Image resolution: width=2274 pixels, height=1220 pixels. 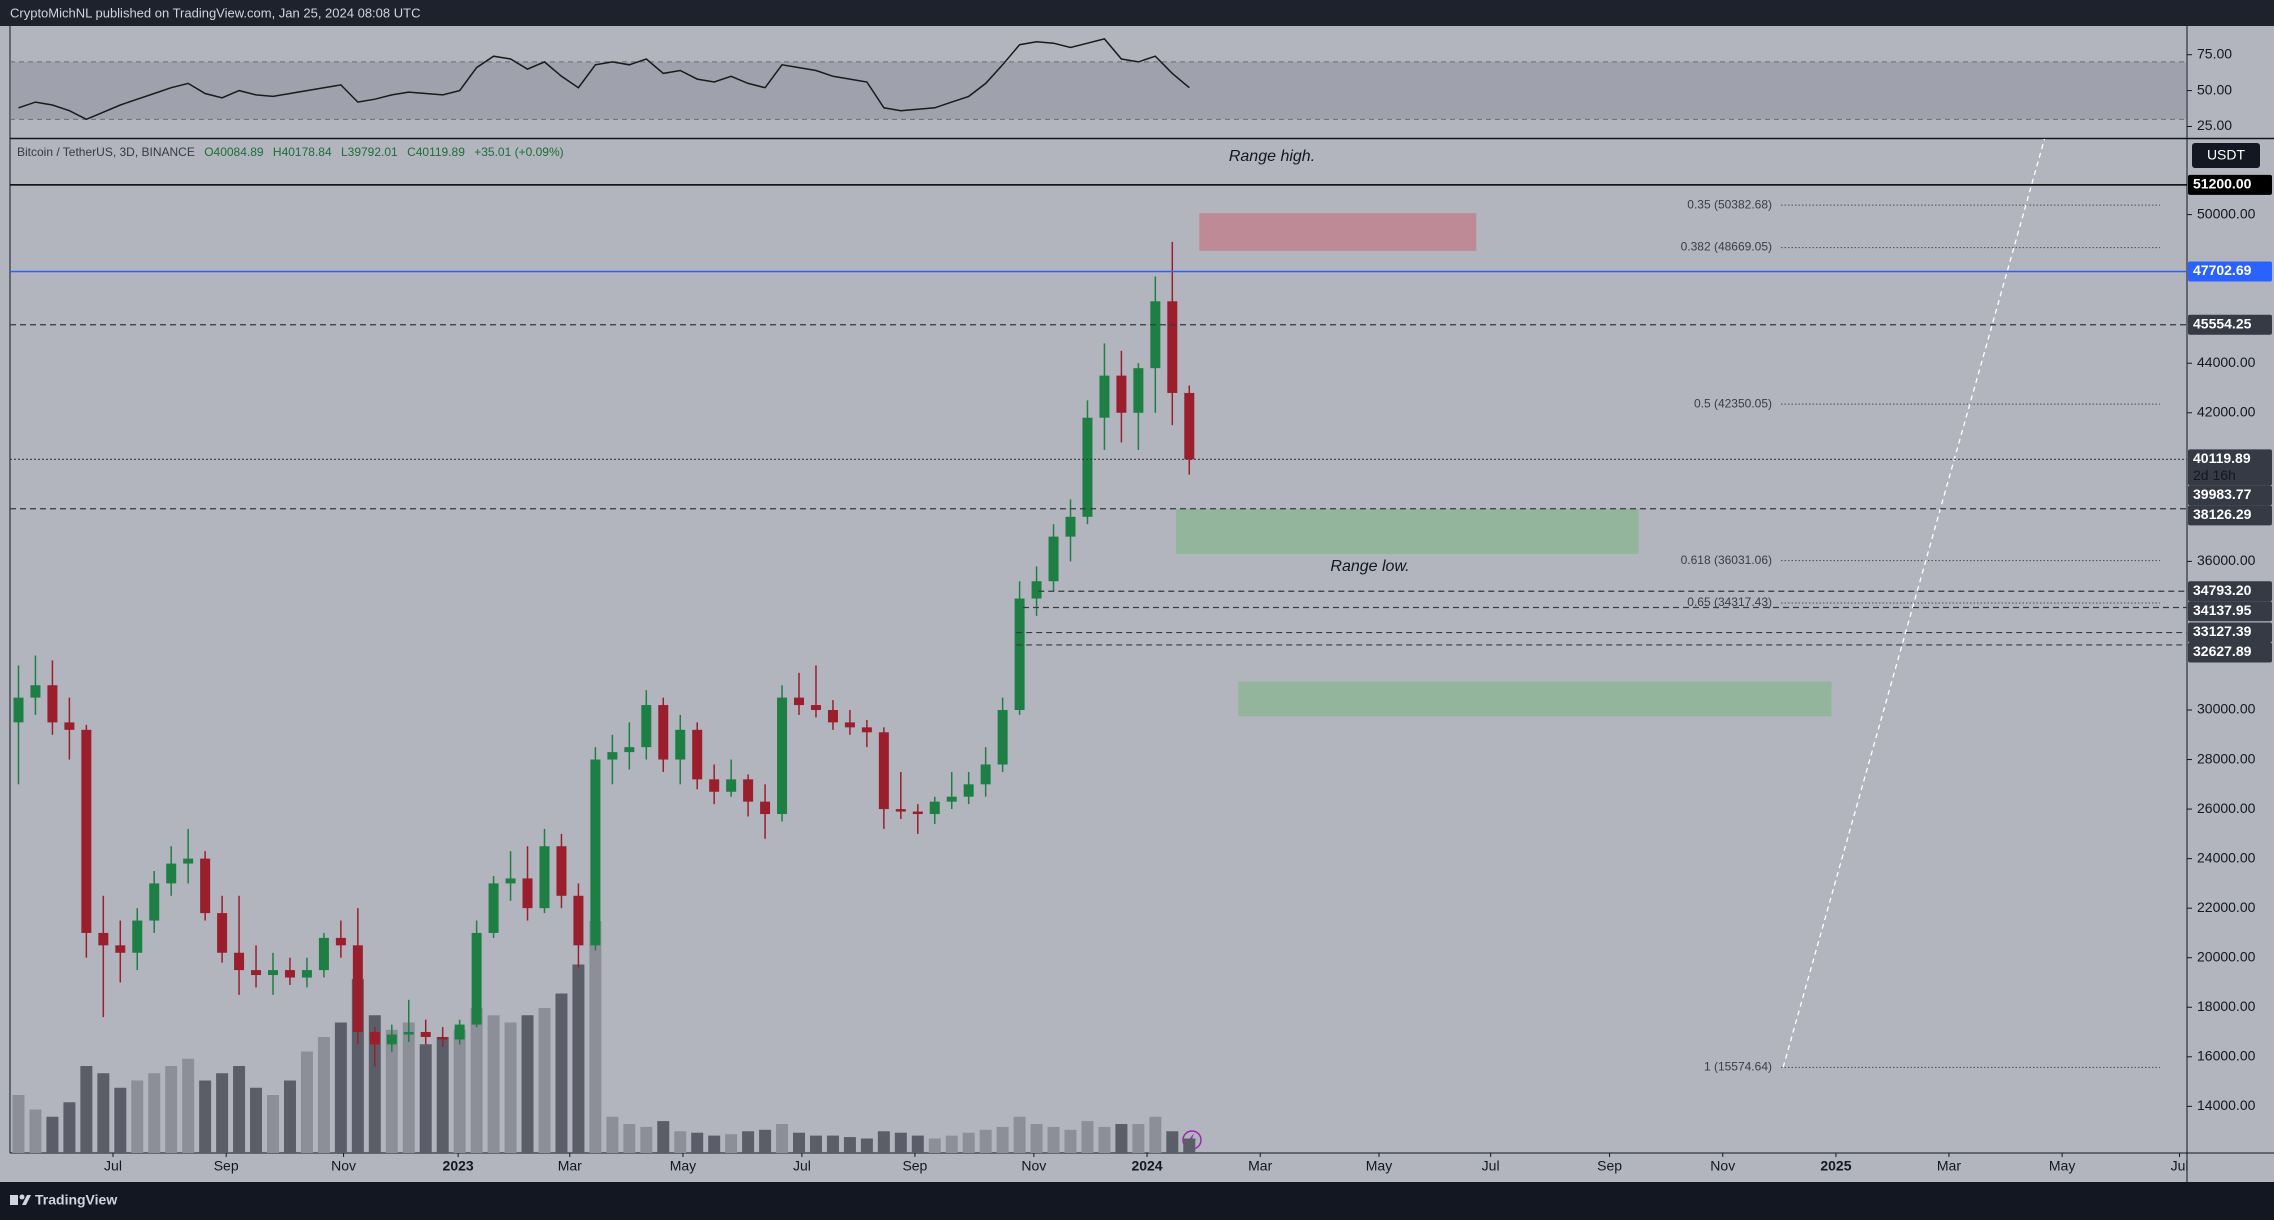 I want to click on currency: USDT, so click(x=2226, y=155).